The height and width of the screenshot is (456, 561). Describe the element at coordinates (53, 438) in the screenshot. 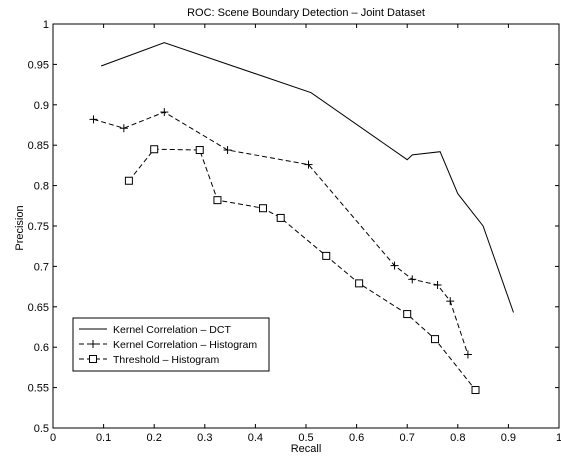

I see `x-tick-label: 0` at that location.